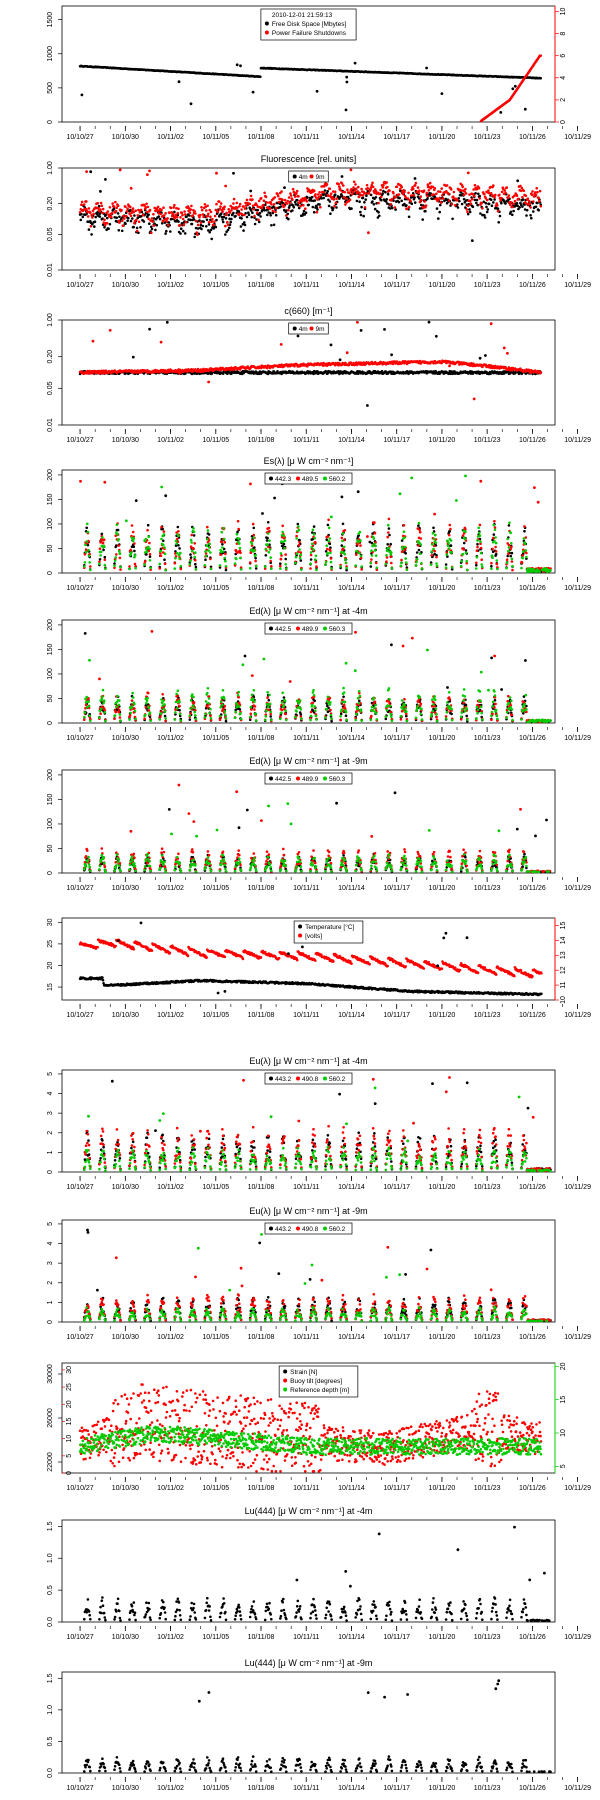 The image size is (600, 1800). What do you see at coordinates (261, 137) in the screenshot?
I see `x-tick-label: 10/11/08` at bounding box center [261, 137].